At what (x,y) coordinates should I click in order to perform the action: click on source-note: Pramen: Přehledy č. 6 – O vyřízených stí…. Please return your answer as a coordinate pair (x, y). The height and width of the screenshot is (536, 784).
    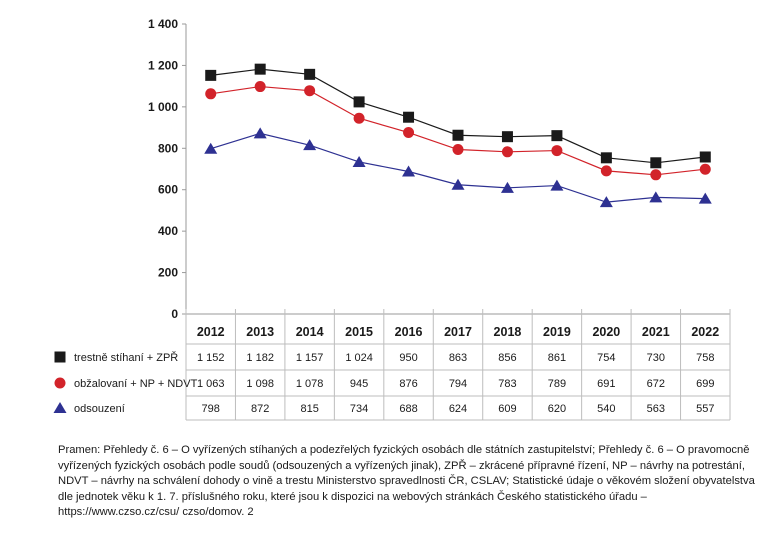
    Looking at the image, I should click on (406, 481).